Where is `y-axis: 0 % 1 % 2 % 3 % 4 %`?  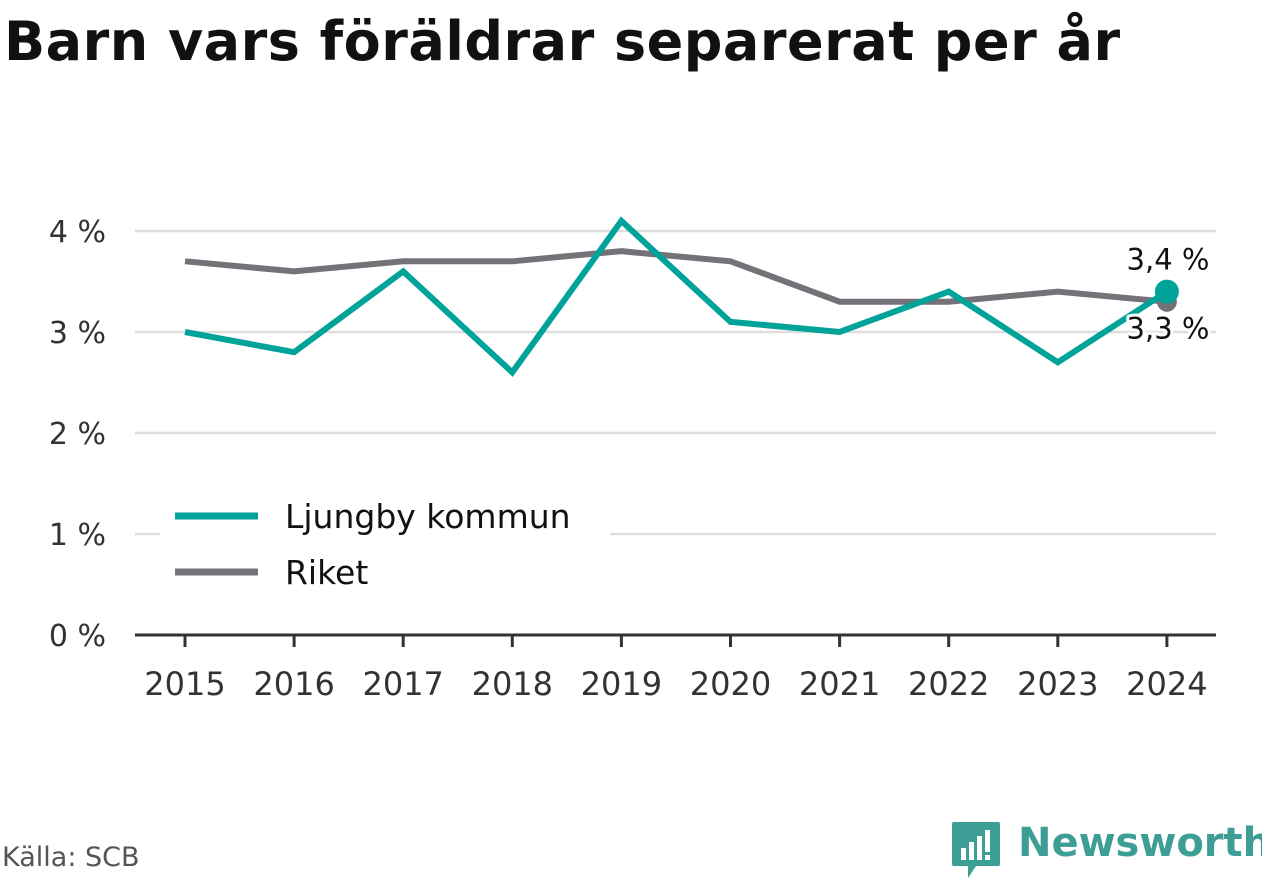
y-axis: 0 % 1 % 2 % 3 % 4 % is located at coordinates (77, 434).